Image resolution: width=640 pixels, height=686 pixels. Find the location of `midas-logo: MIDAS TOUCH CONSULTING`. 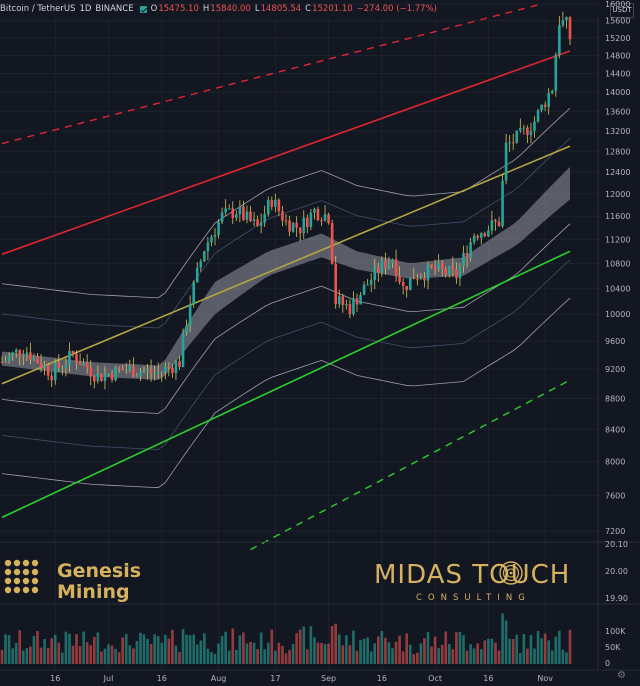

midas-logo: MIDAS TOUCH CONSULTING is located at coordinates (471, 581).